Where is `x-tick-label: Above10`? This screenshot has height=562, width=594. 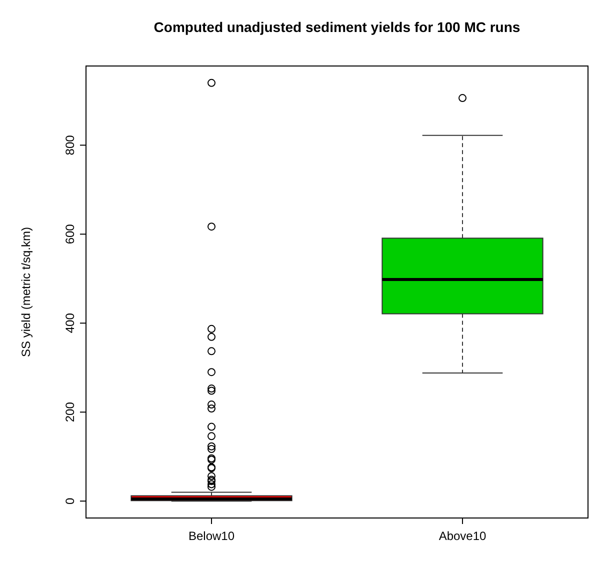 x-tick-label: Above10 is located at coordinates (462, 536).